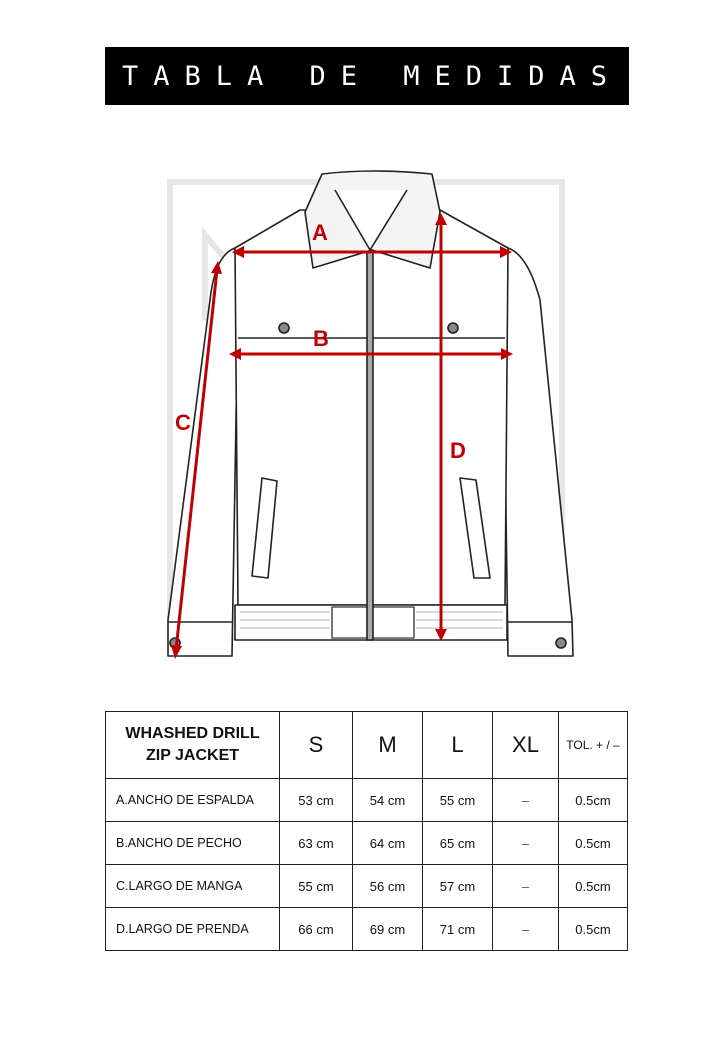 This screenshot has width=720, height=1040. I want to click on cell-value: 63 cm, so click(316, 843).